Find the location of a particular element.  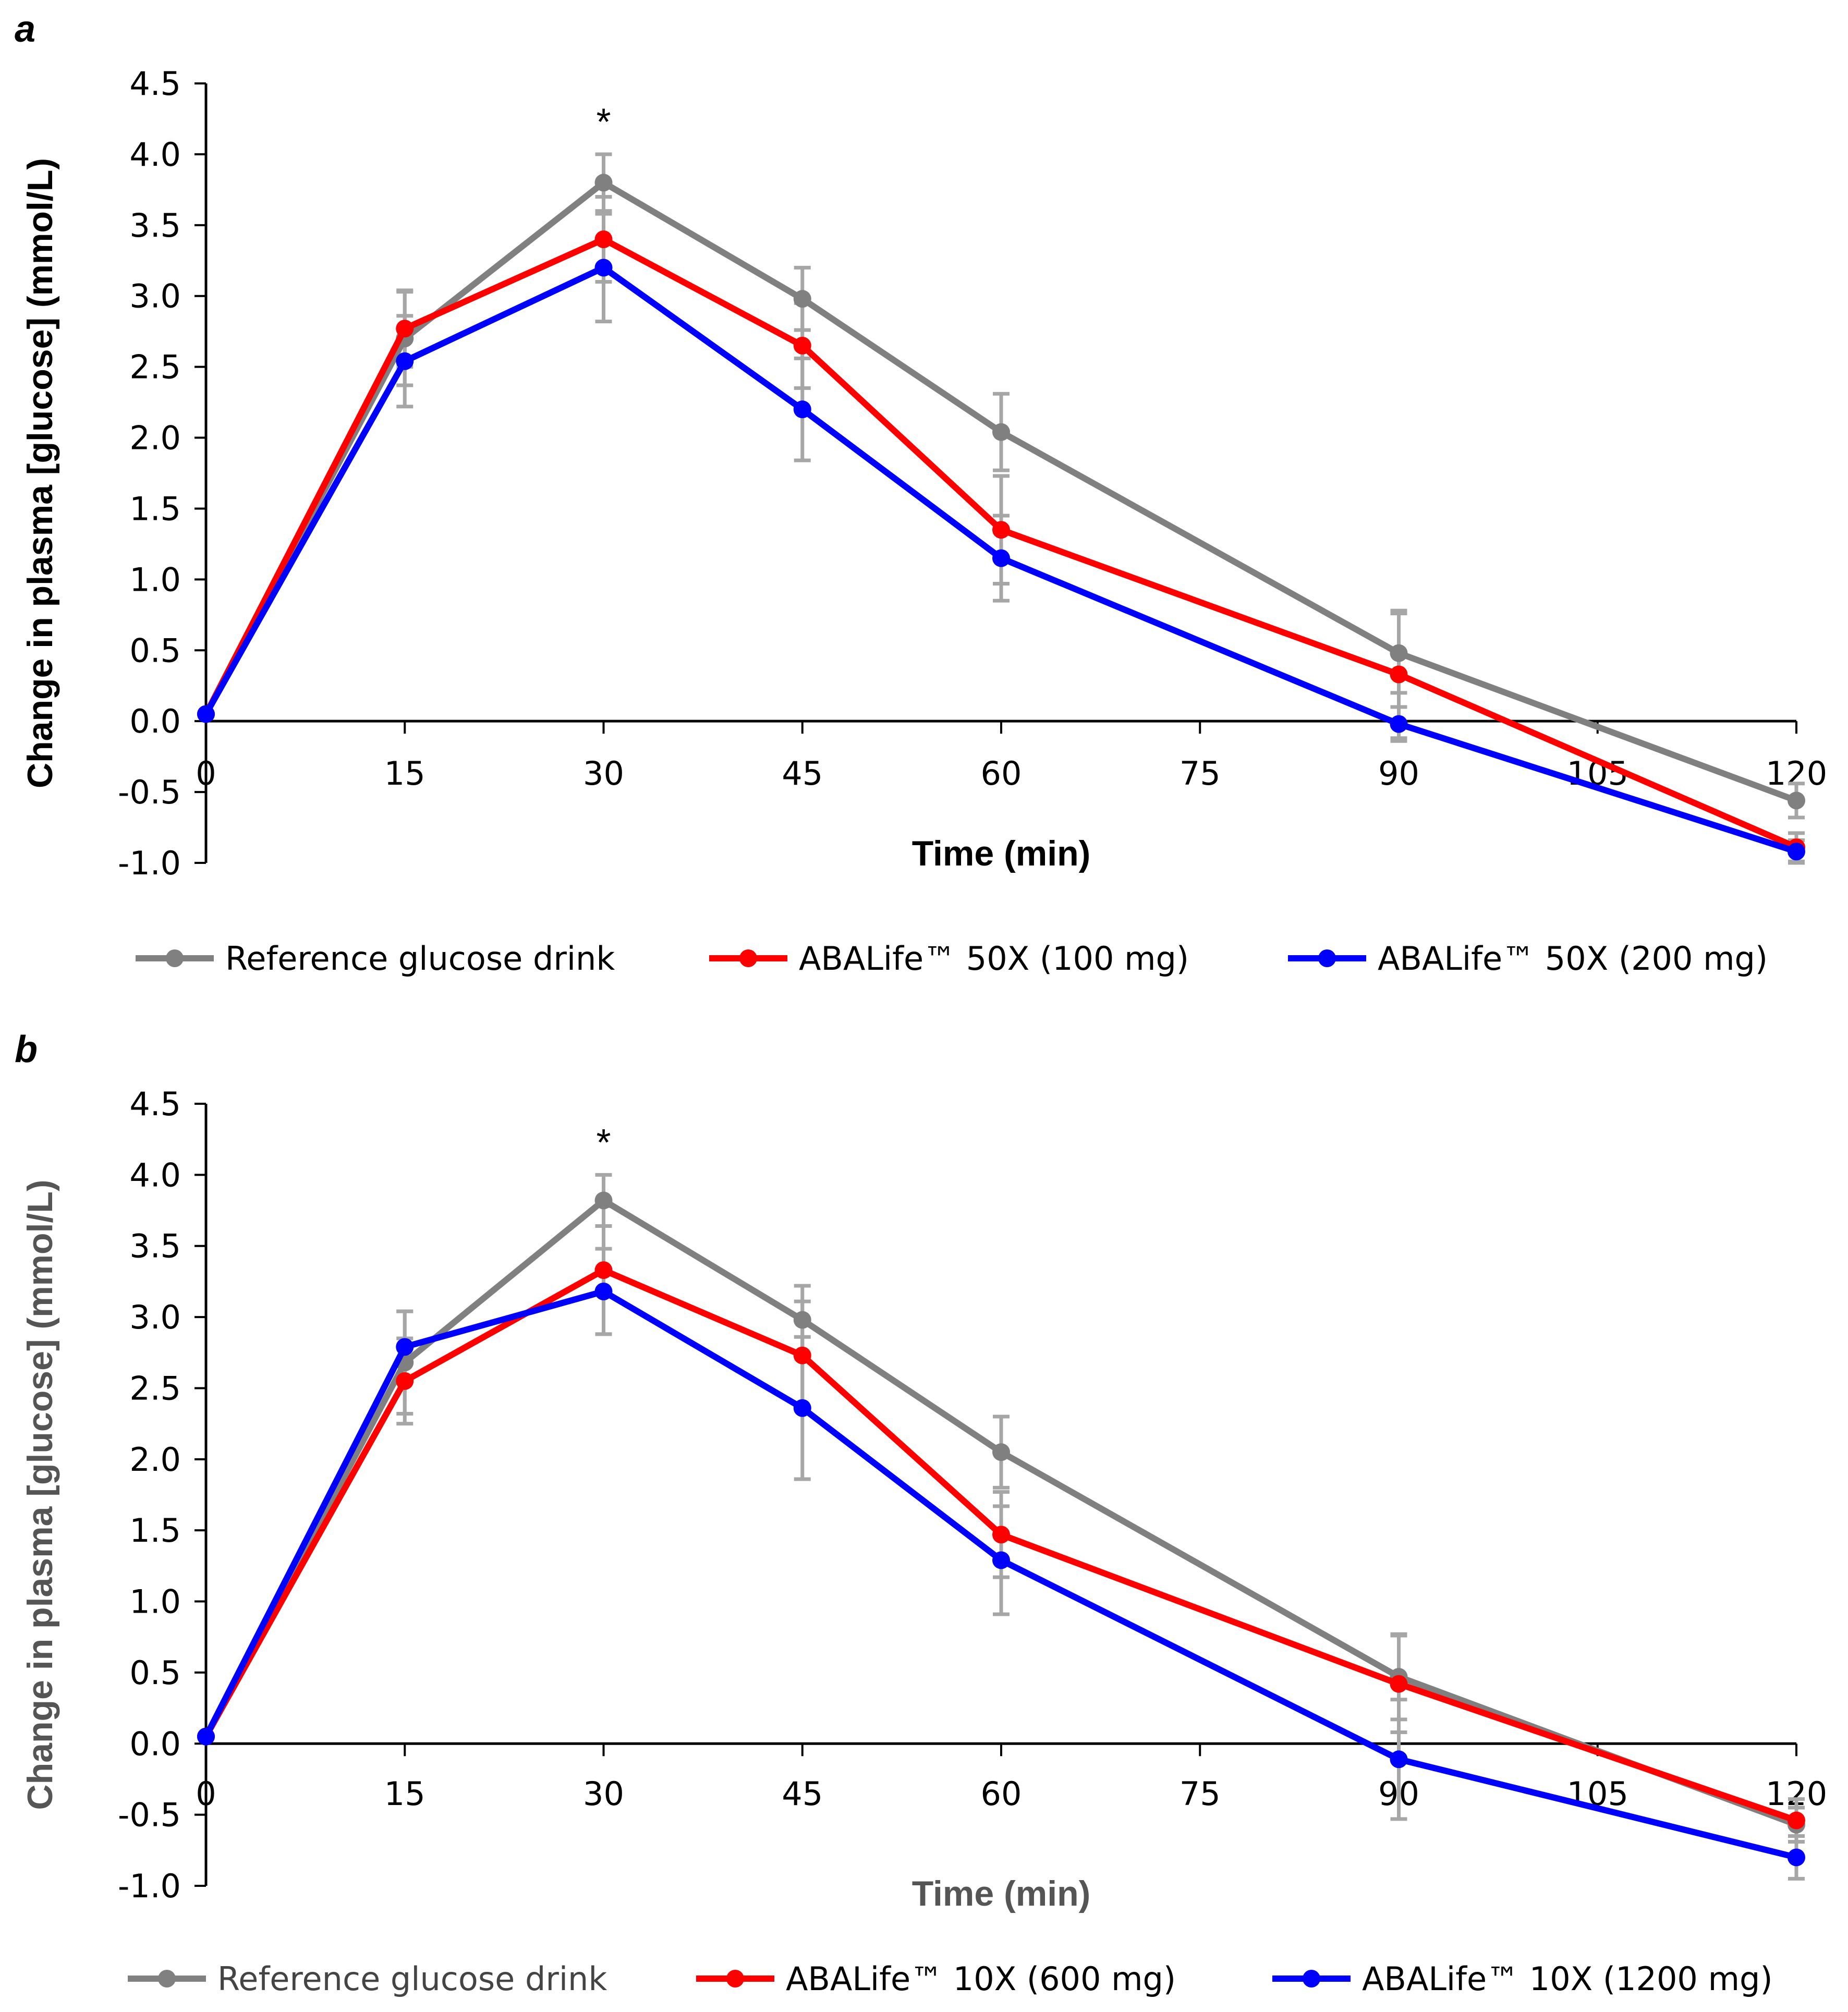

legend-item: ABALife™ 50X (100 mg) is located at coordinates (949, 959).